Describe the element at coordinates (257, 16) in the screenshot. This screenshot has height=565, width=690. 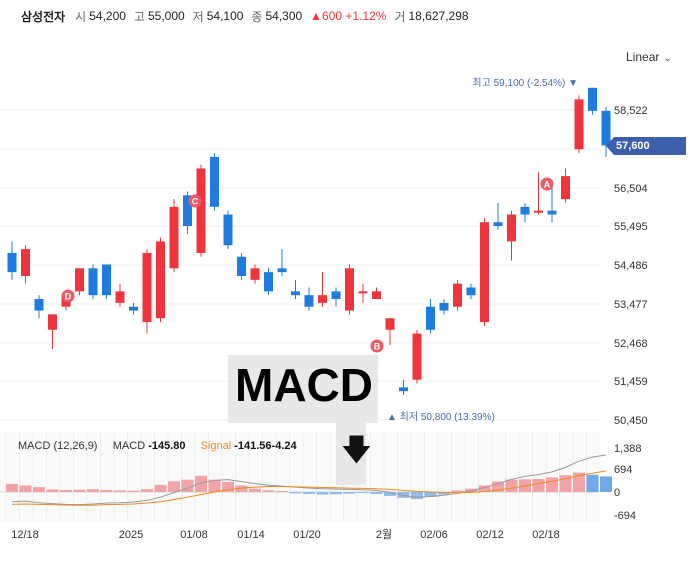
I see `close-label: 종` at that location.